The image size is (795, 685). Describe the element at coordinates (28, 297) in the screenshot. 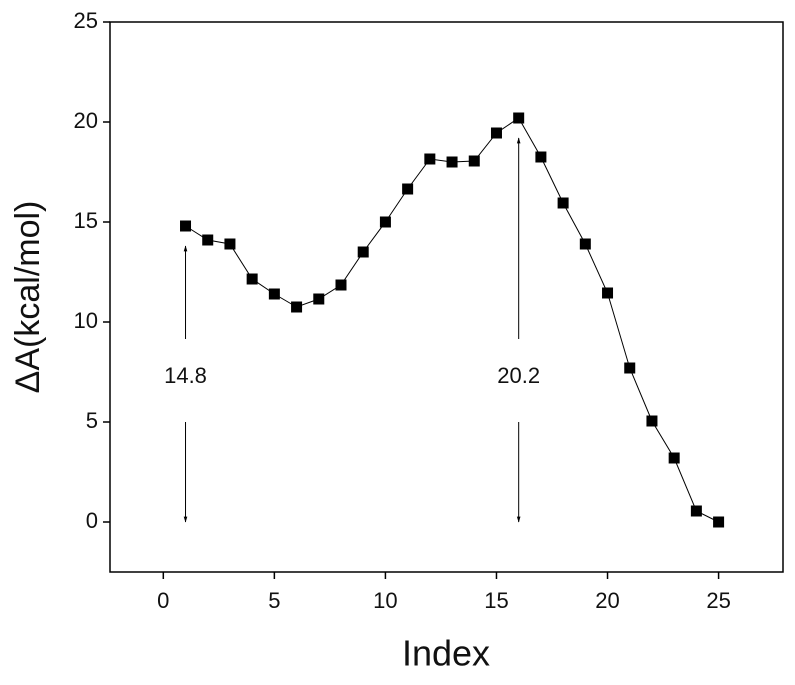

I see `y-axis-title: ΔA(kcal/mol)` at that location.